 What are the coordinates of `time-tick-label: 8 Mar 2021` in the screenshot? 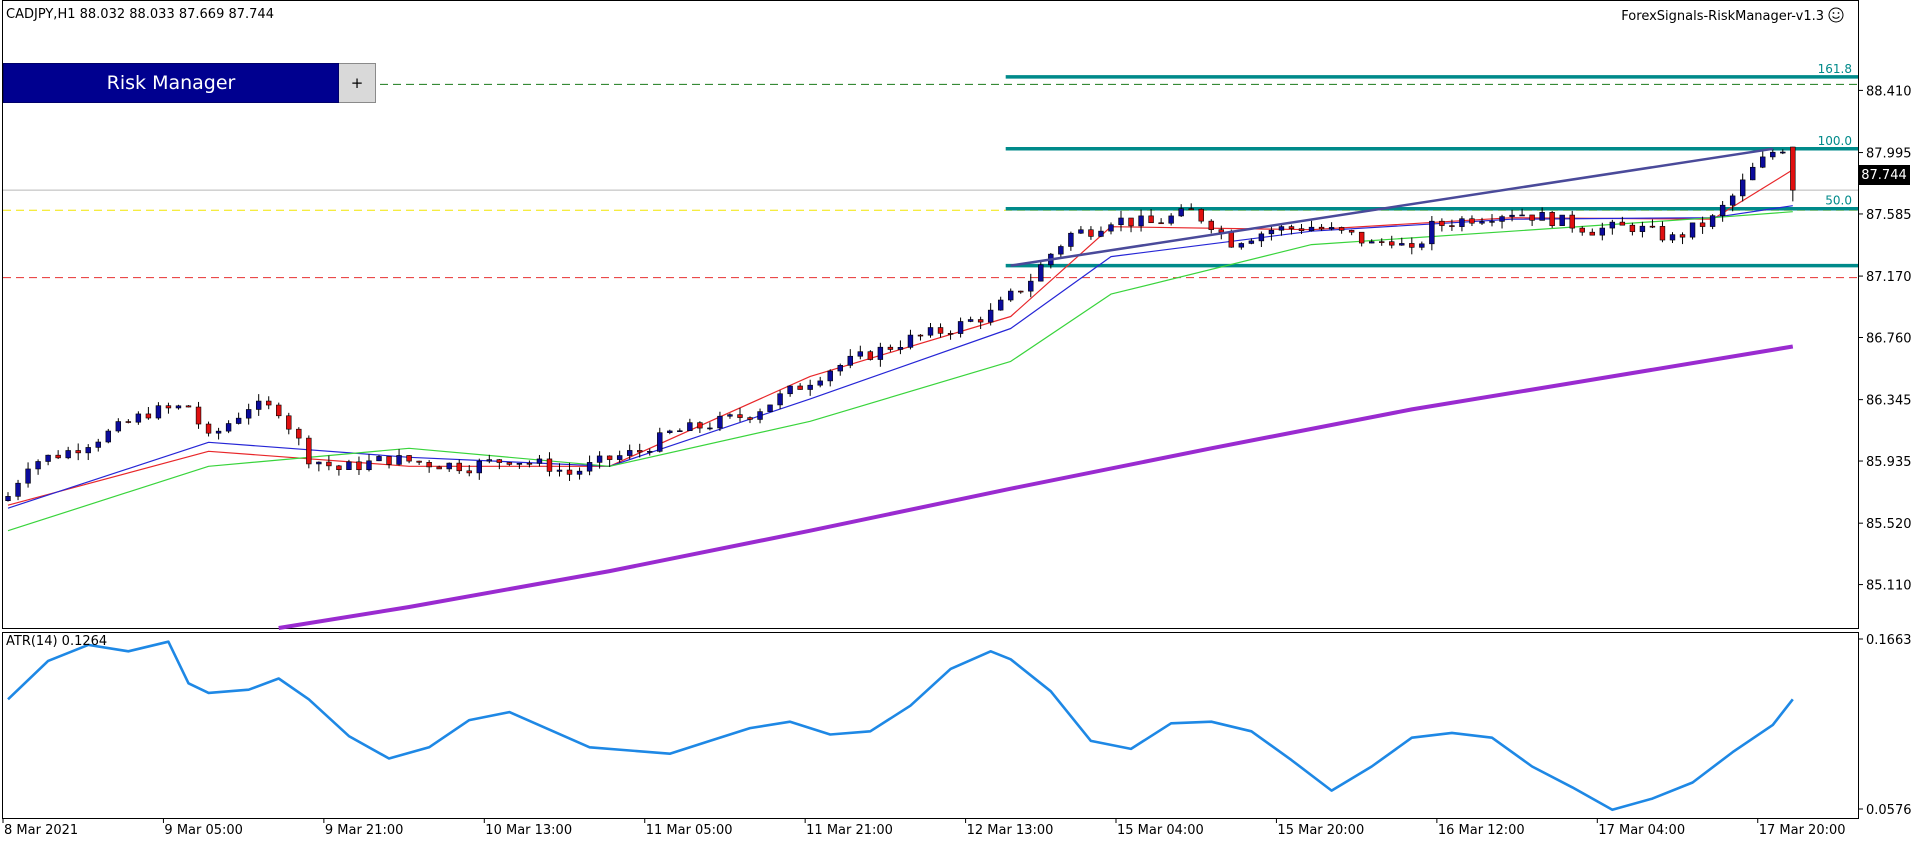 It's located at (41, 830).